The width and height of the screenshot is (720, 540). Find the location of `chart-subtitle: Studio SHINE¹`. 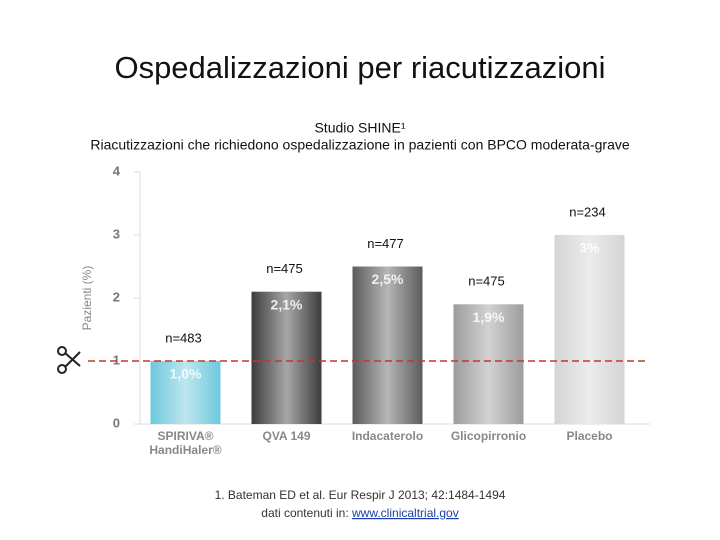

chart-subtitle: Studio SHINE¹ is located at coordinates (359, 128).